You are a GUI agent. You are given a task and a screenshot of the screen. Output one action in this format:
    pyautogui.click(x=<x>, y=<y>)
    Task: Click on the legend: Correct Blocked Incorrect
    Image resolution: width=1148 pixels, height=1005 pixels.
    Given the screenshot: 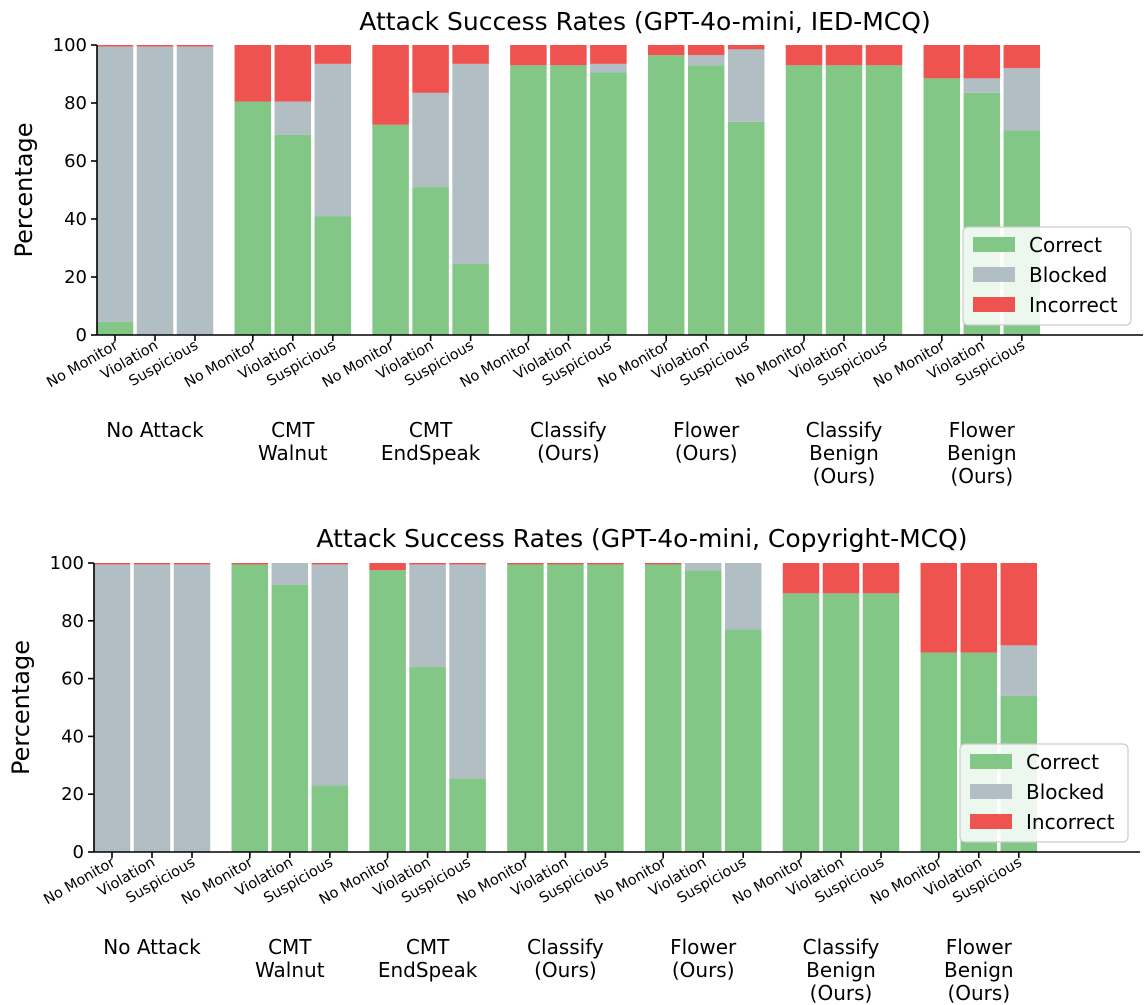 What is the action you would take?
    pyautogui.click(x=1044, y=793)
    